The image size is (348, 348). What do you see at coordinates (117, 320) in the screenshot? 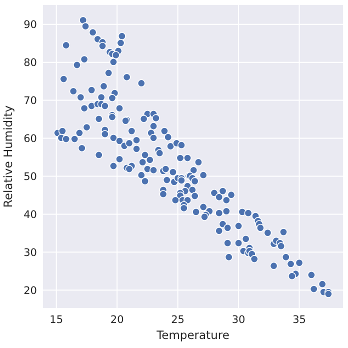
I see `x-tick-label: 20` at bounding box center [117, 320].